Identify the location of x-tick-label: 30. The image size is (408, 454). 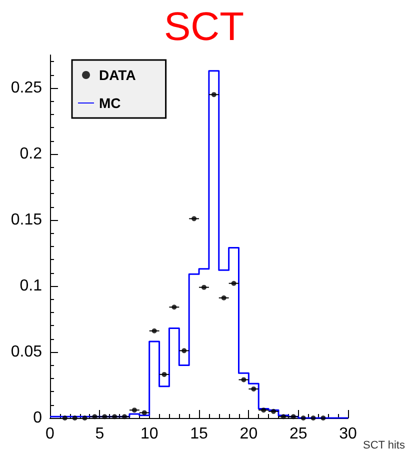
(348, 434).